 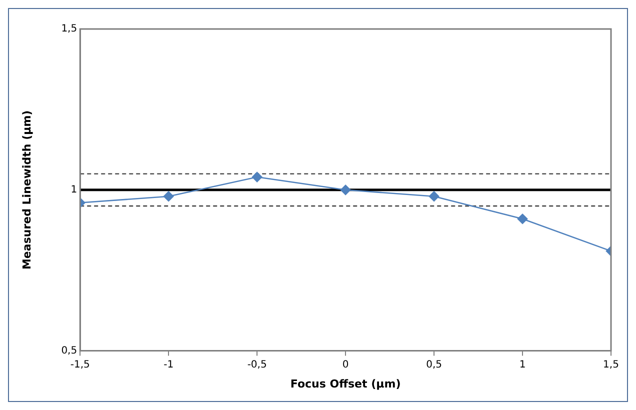 What do you see at coordinates (345, 383) in the screenshot?
I see `x-axis-title: Focus Offset (µm)` at bounding box center [345, 383].